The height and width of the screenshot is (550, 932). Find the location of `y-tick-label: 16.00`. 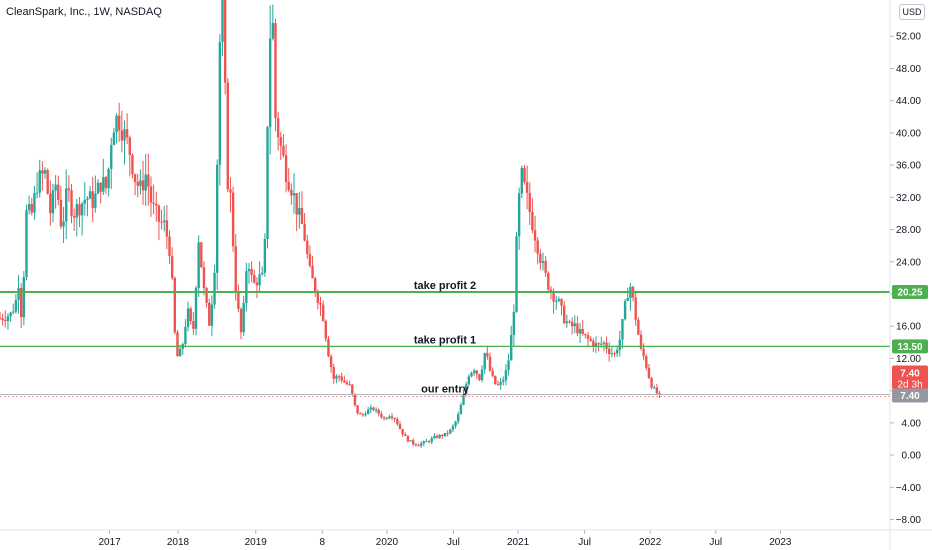

y-tick-label: 16.00 is located at coordinates (908, 327).